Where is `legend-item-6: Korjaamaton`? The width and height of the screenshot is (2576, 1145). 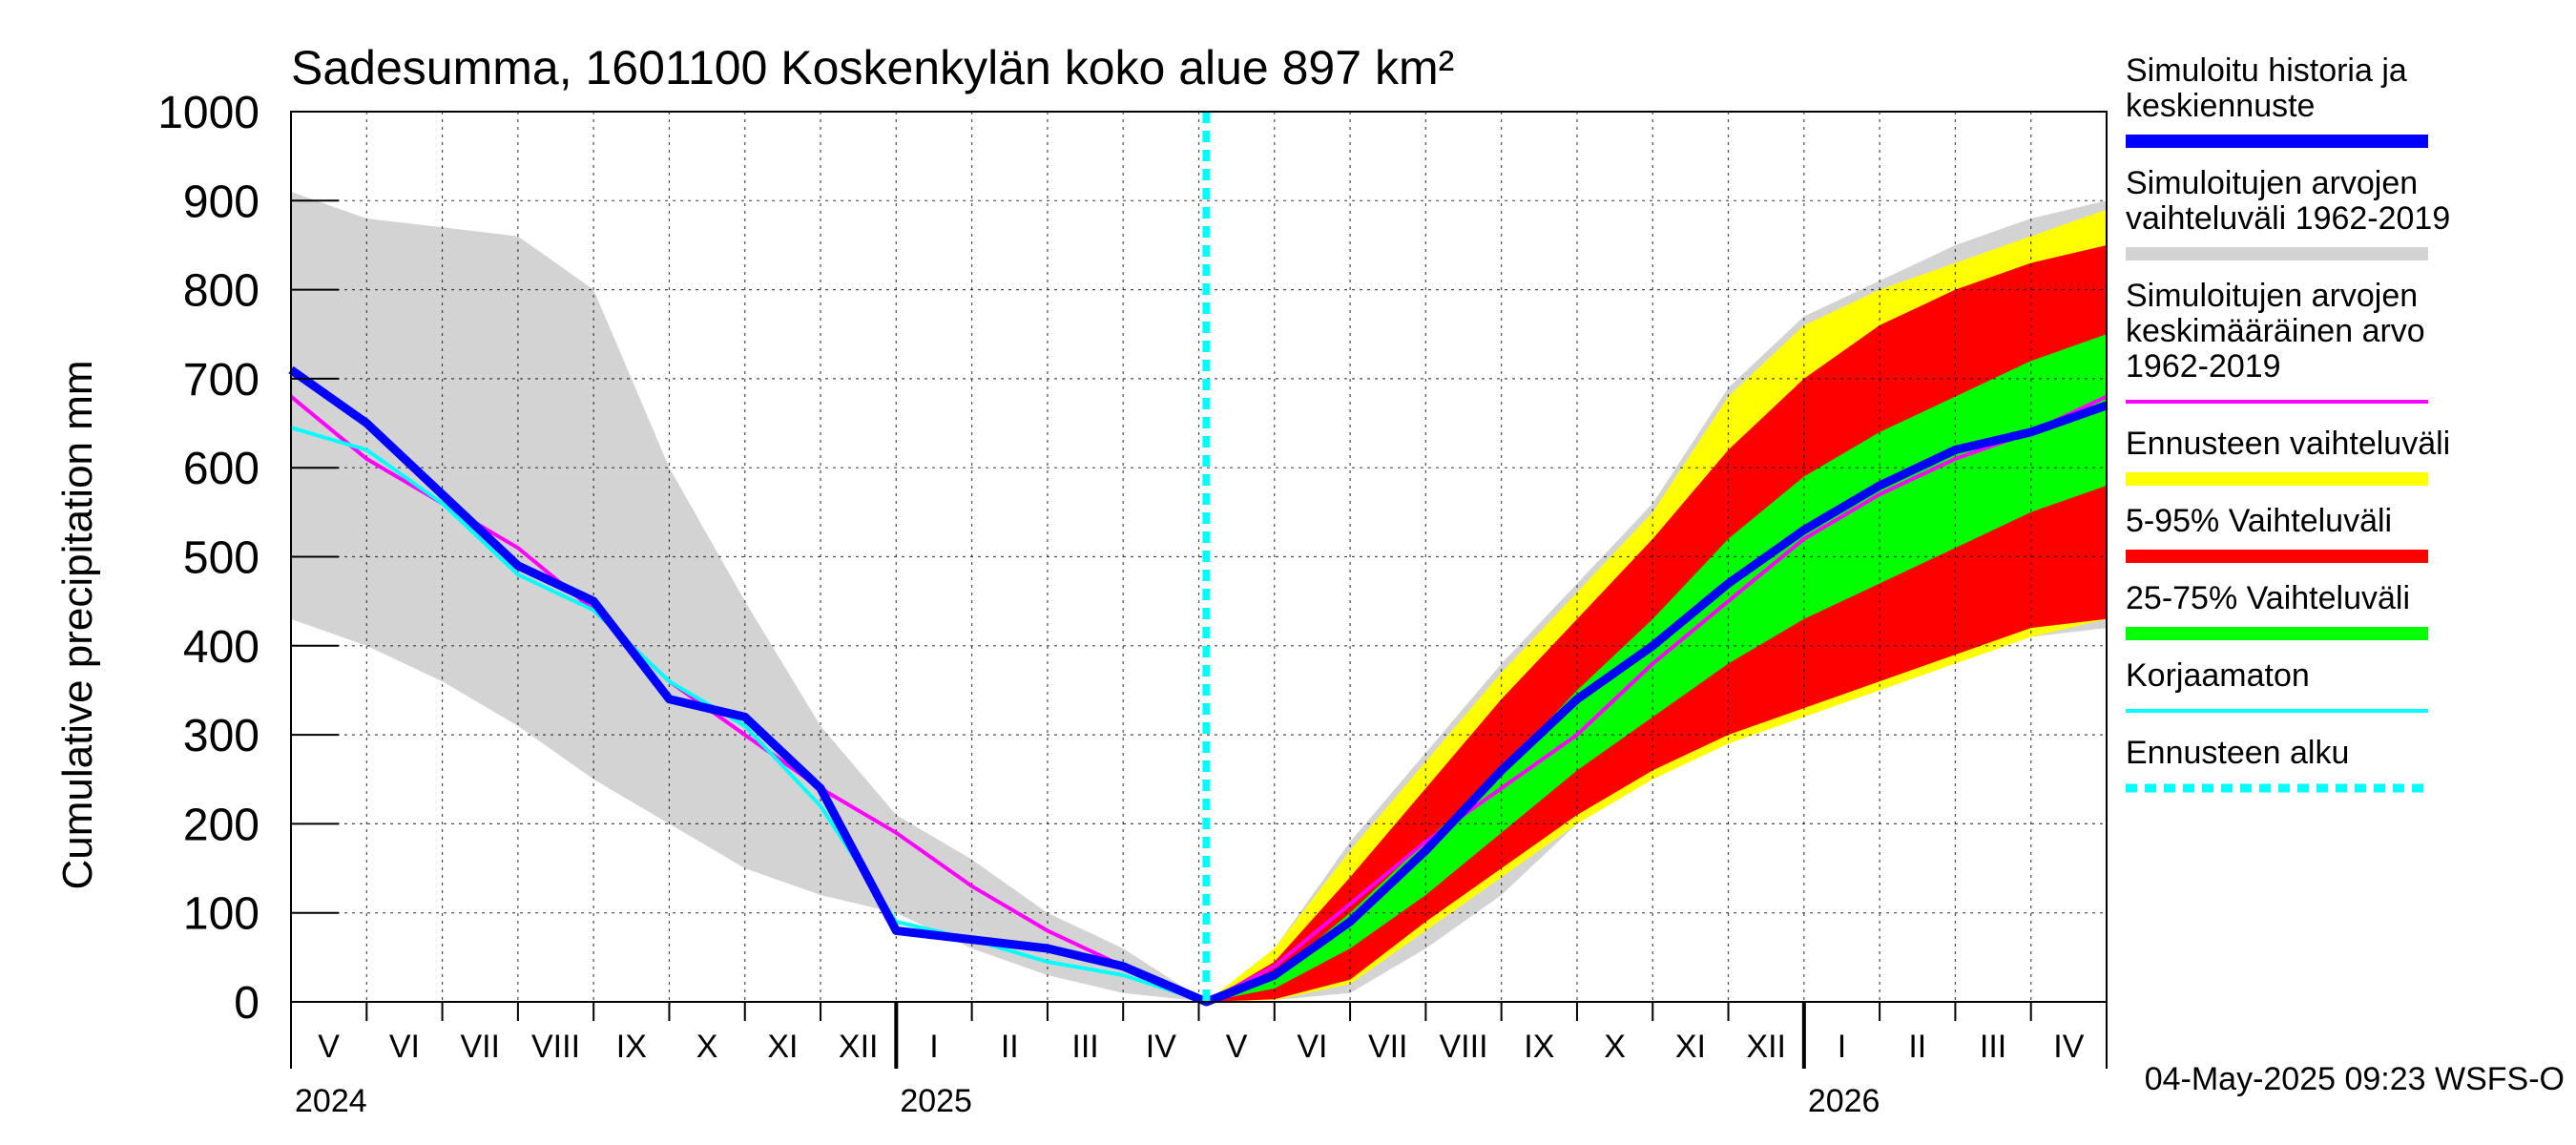
legend-item-6: Korjaamaton is located at coordinates (2277, 685).